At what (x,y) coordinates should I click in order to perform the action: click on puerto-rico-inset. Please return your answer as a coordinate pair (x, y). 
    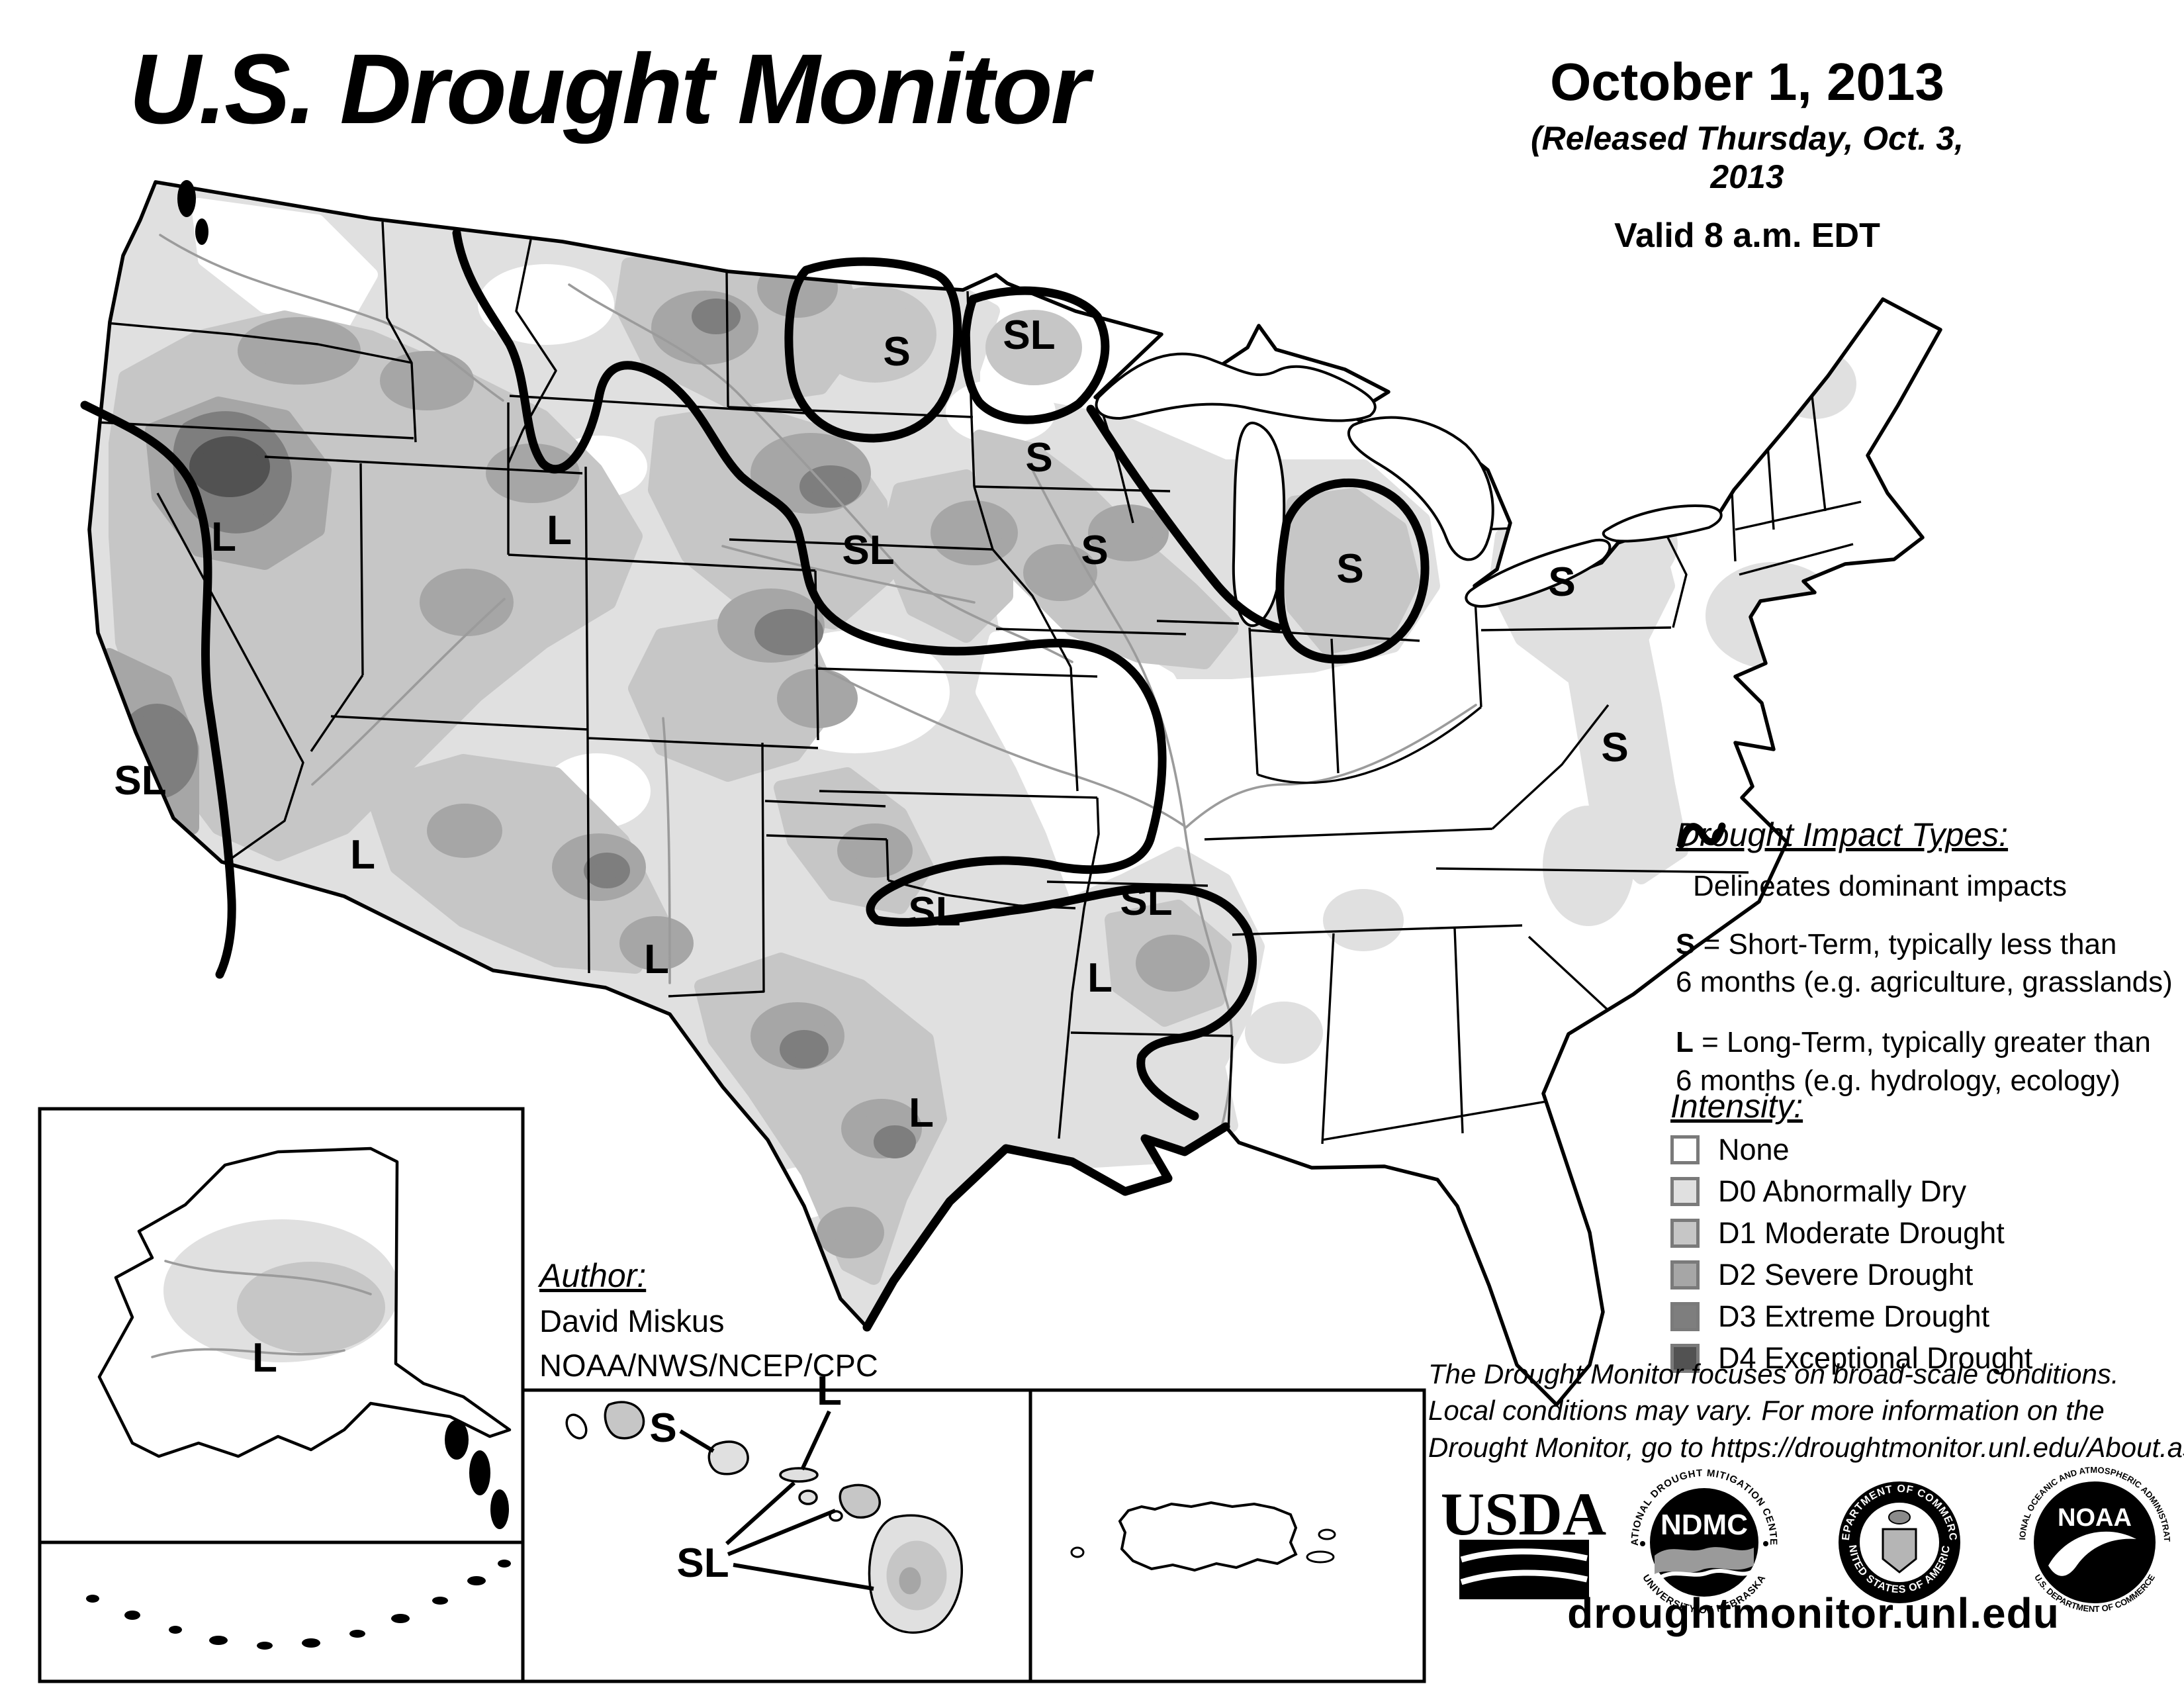
    Looking at the image, I should click on (1227, 1535).